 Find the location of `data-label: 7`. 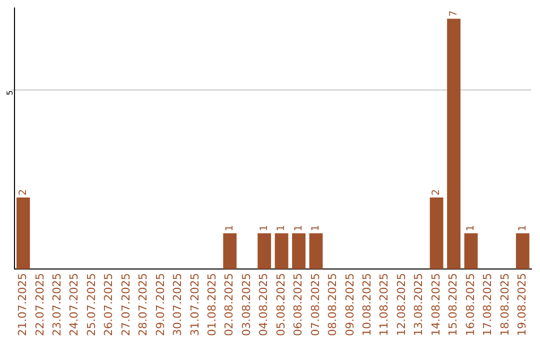

data-label: 7 is located at coordinates (454, 13).